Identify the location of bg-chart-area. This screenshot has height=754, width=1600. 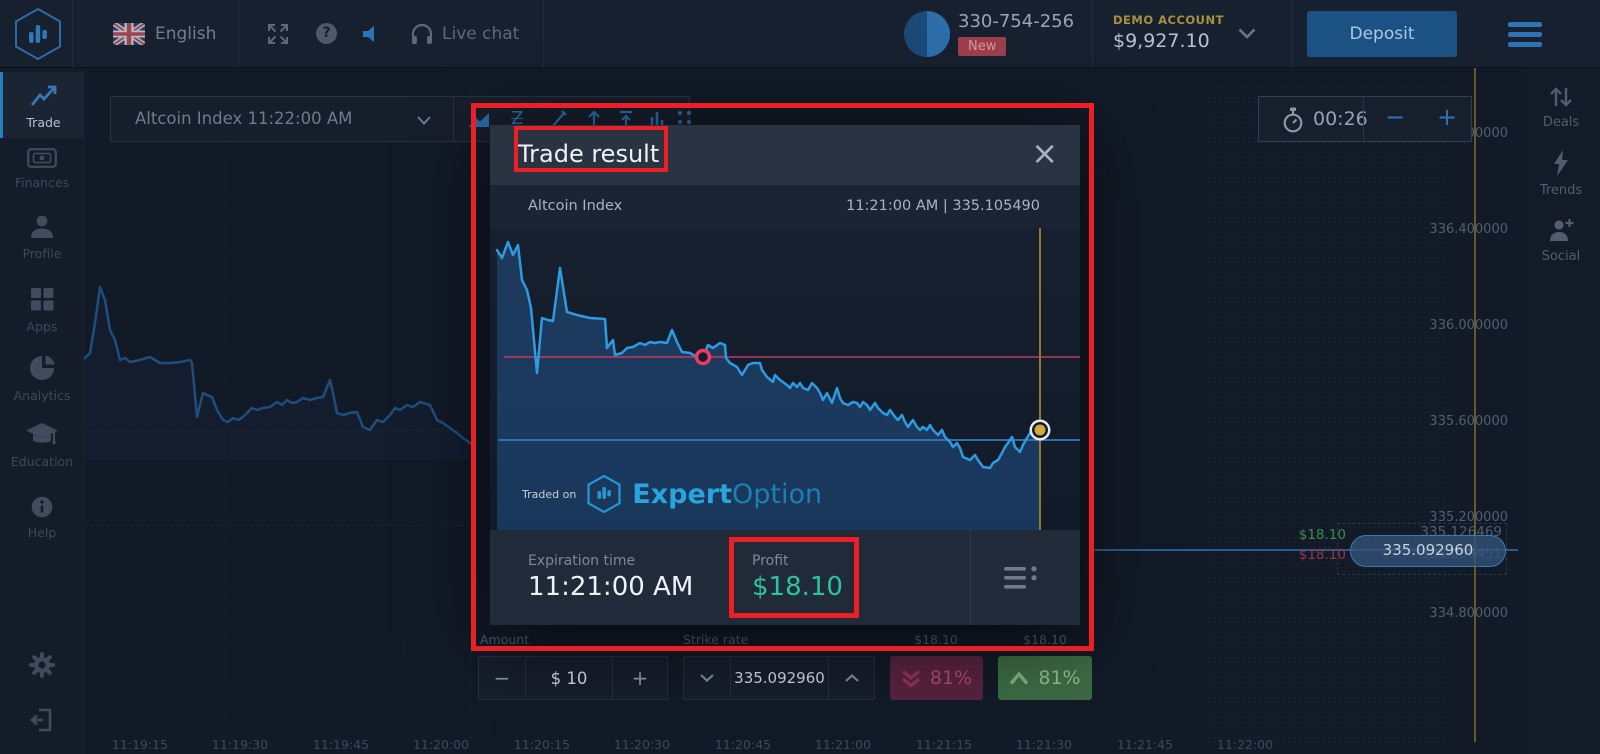
(279, 373).